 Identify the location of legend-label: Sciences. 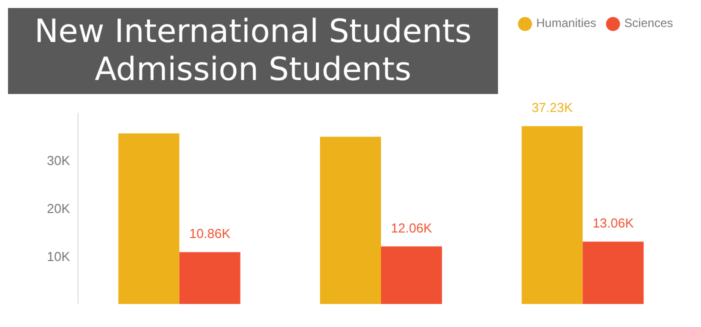
(648, 23).